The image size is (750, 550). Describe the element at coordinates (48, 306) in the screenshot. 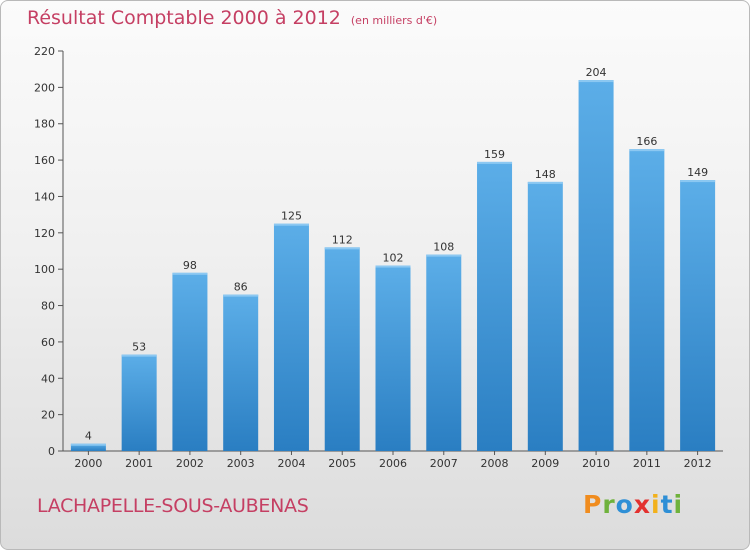

I see `y-tick-label: 80` at that location.